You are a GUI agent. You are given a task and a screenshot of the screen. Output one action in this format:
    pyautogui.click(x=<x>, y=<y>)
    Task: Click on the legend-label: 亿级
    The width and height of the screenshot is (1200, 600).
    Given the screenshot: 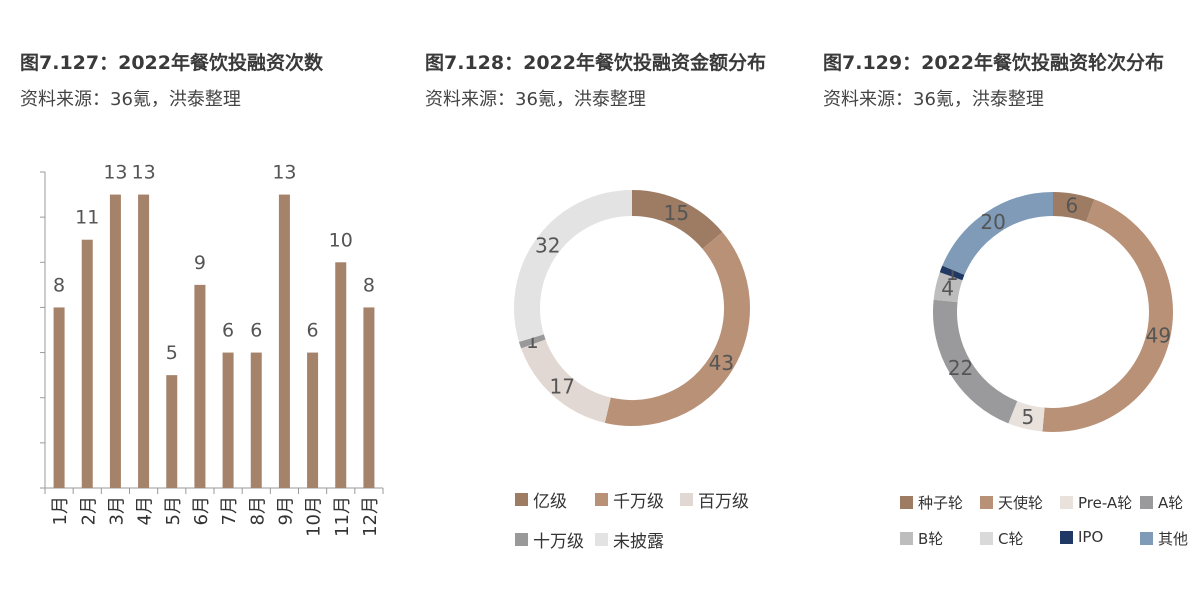 What is the action you would take?
    pyautogui.click(x=550, y=502)
    